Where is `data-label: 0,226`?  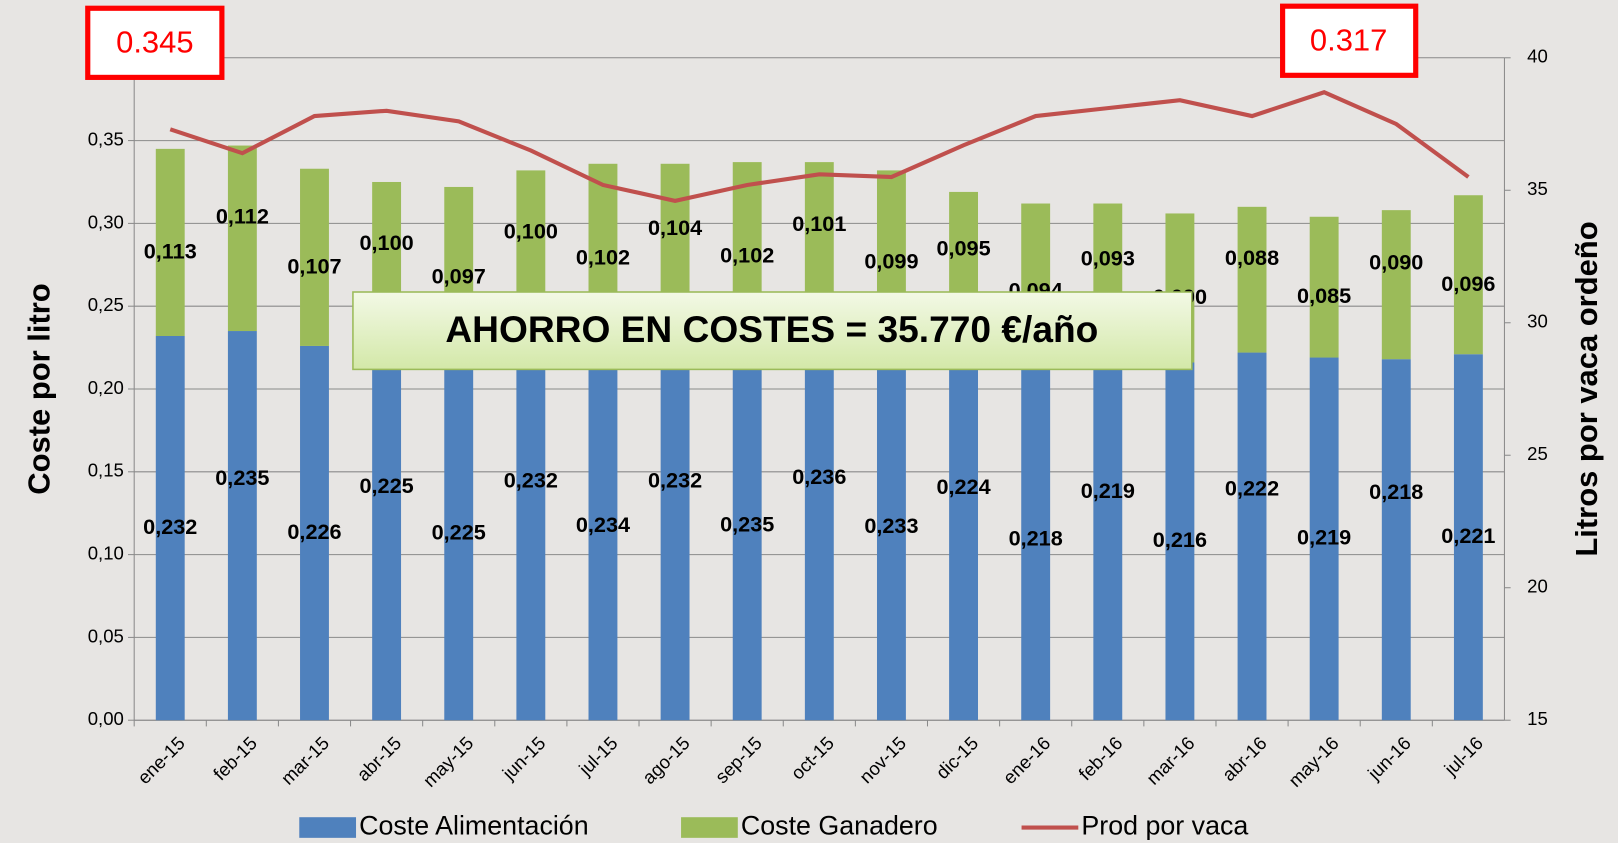
data-label: 0,226 is located at coordinates (314, 531).